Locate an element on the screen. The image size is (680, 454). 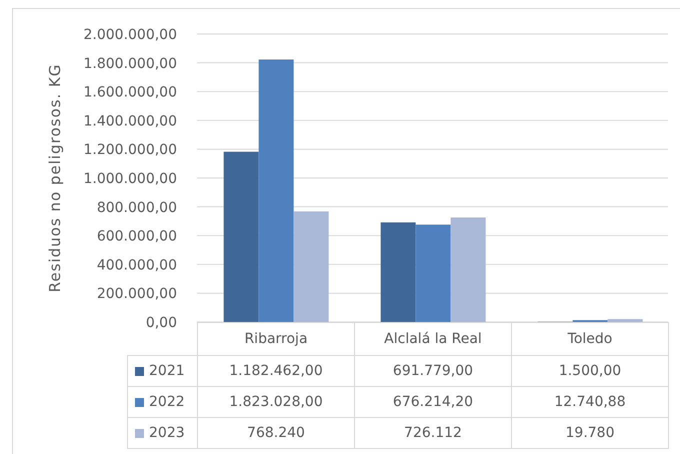
x-tick-label: Alclalá la Real is located at coordinates (433, 339).